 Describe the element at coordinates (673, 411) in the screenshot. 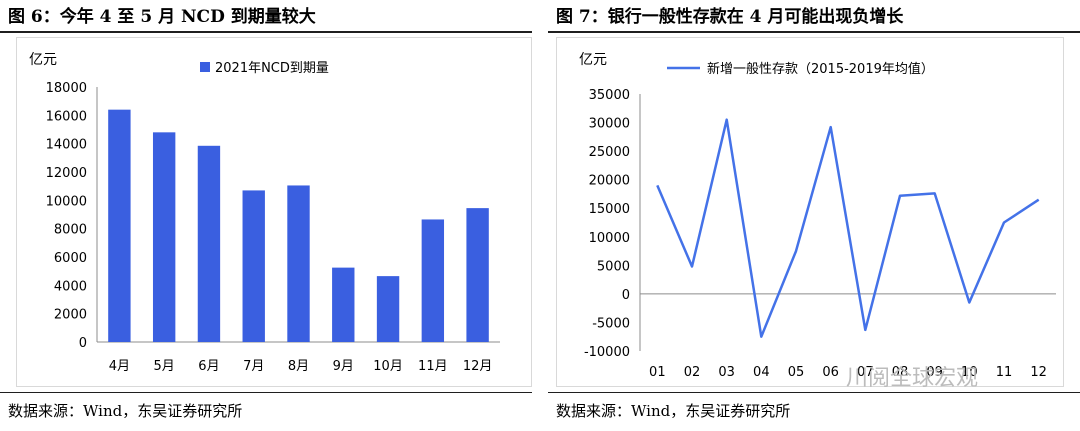

I see `figure-7-source: 数据来源：Wind，东吴证券研究所` at that location.